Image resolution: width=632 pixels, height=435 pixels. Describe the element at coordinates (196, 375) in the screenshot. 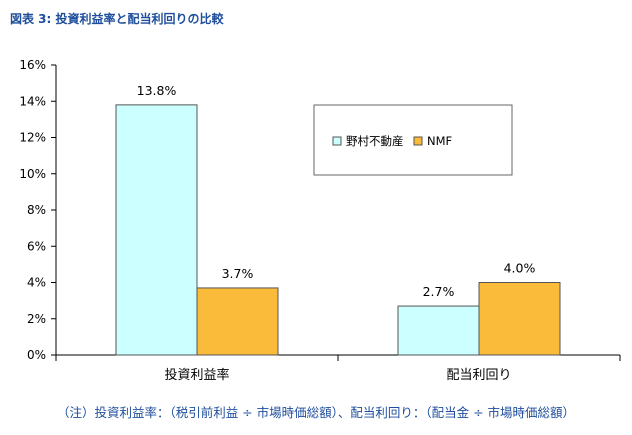

I see `x-category-label: 投資利益率` at that location.